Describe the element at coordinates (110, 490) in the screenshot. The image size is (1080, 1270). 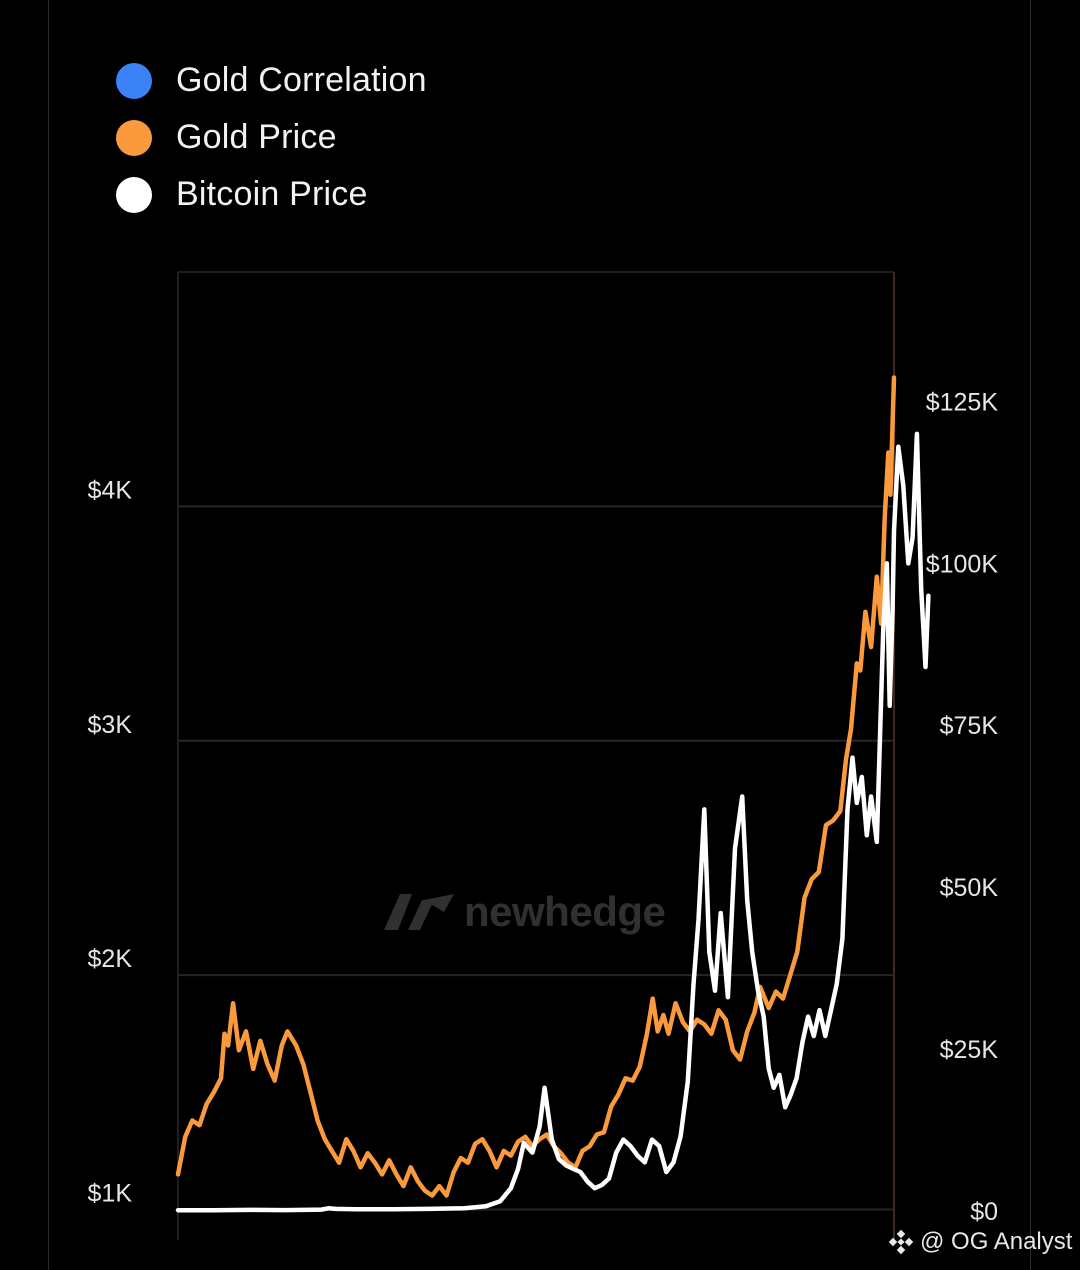
I see `left-tick-label: $4K` at that location.